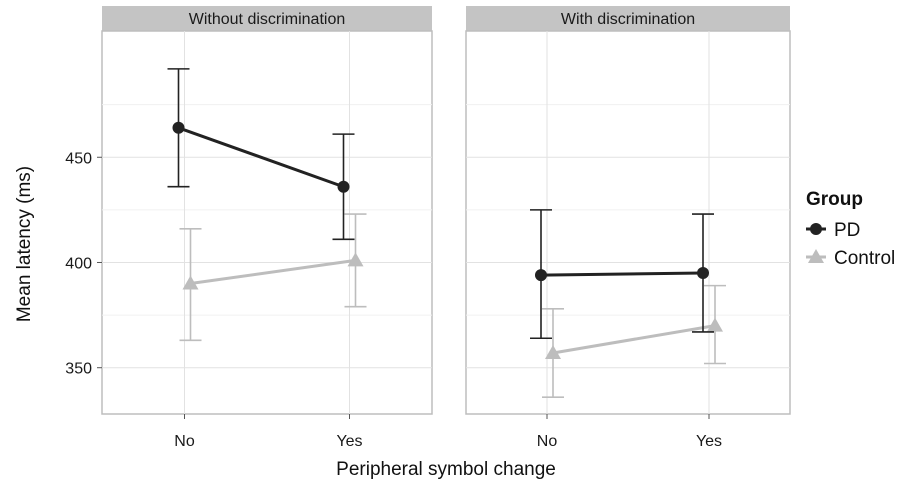 Image resolution: width=916 pixels, height=482 pixels. I want to click on y-axis: 350 400 450, so click(83, 264).